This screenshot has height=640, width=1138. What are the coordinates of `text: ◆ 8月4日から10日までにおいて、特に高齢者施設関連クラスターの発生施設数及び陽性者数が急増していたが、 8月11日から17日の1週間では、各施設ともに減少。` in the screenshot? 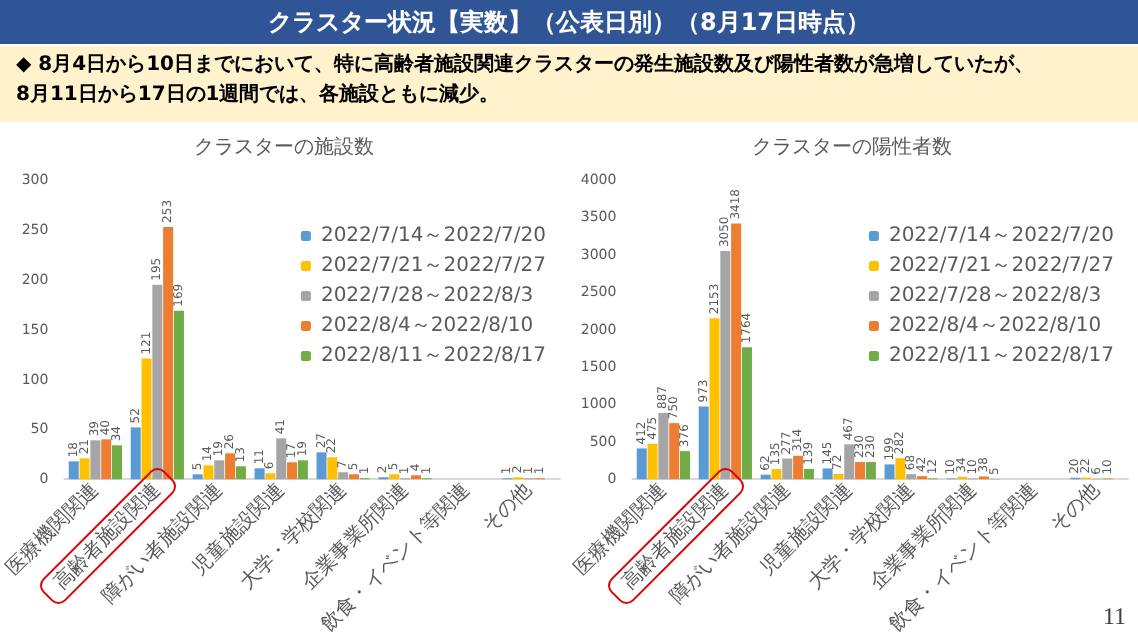 It's located at (569, 84).